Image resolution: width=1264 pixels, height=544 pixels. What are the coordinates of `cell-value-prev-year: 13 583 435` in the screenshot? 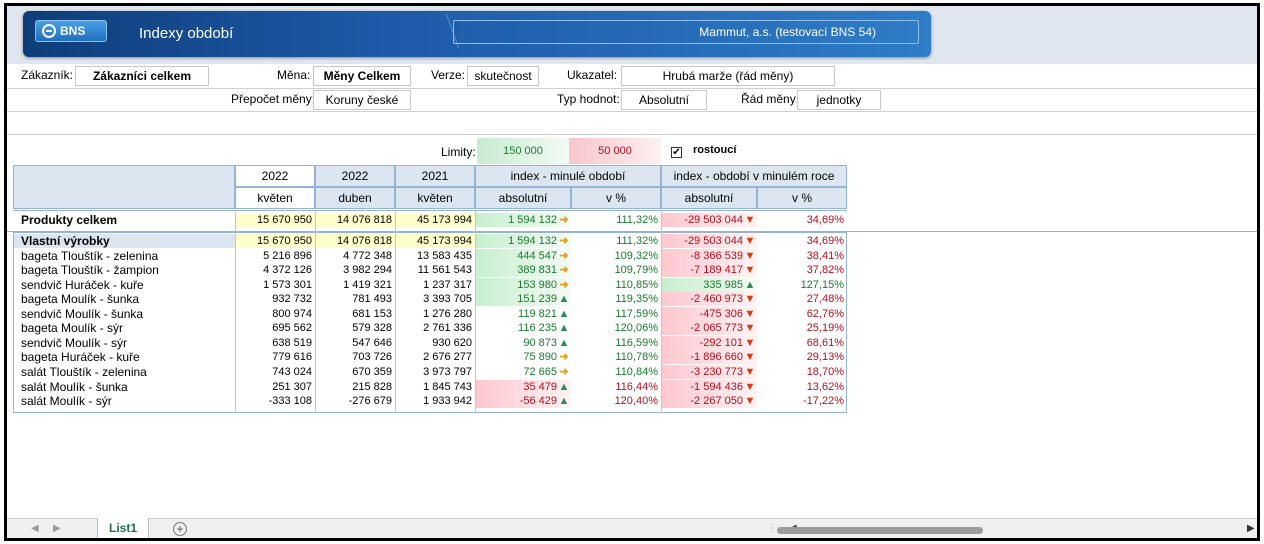 It's located at (444, 255).